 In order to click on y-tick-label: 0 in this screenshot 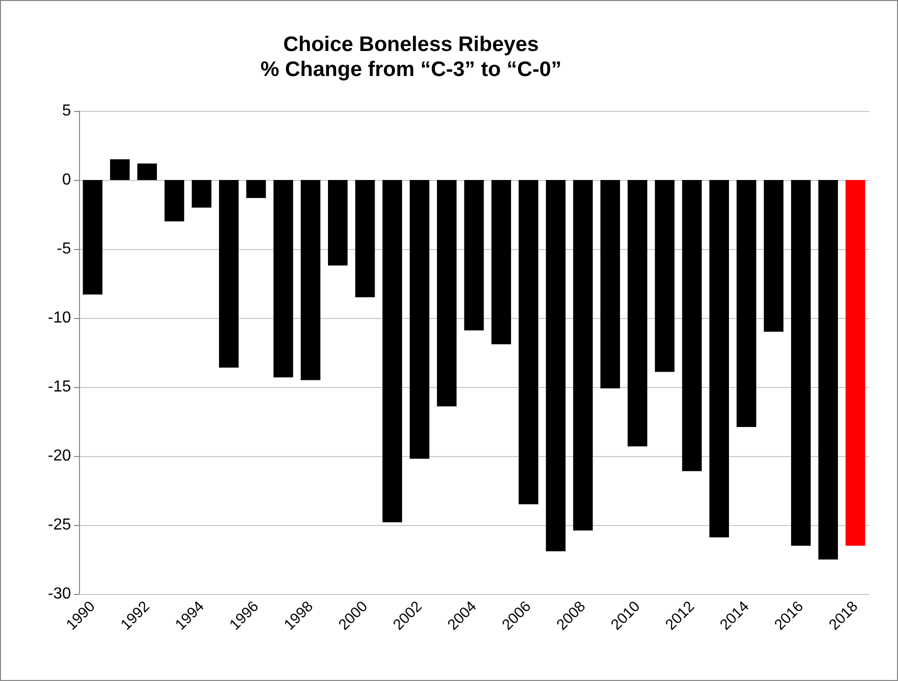, I will do `click(67, 180)`.